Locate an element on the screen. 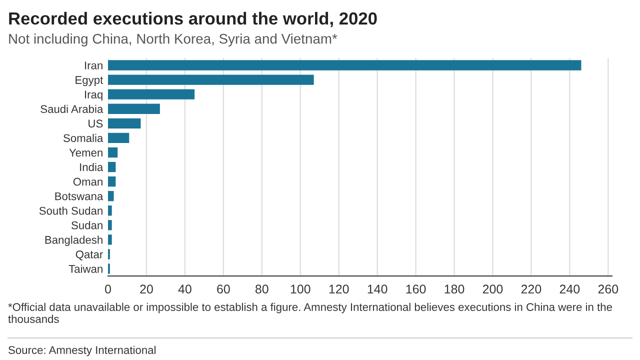 Image resolution: width=640 pixels, height=360 pixels. y-tick-label: US is located at coordinates (95, 124).